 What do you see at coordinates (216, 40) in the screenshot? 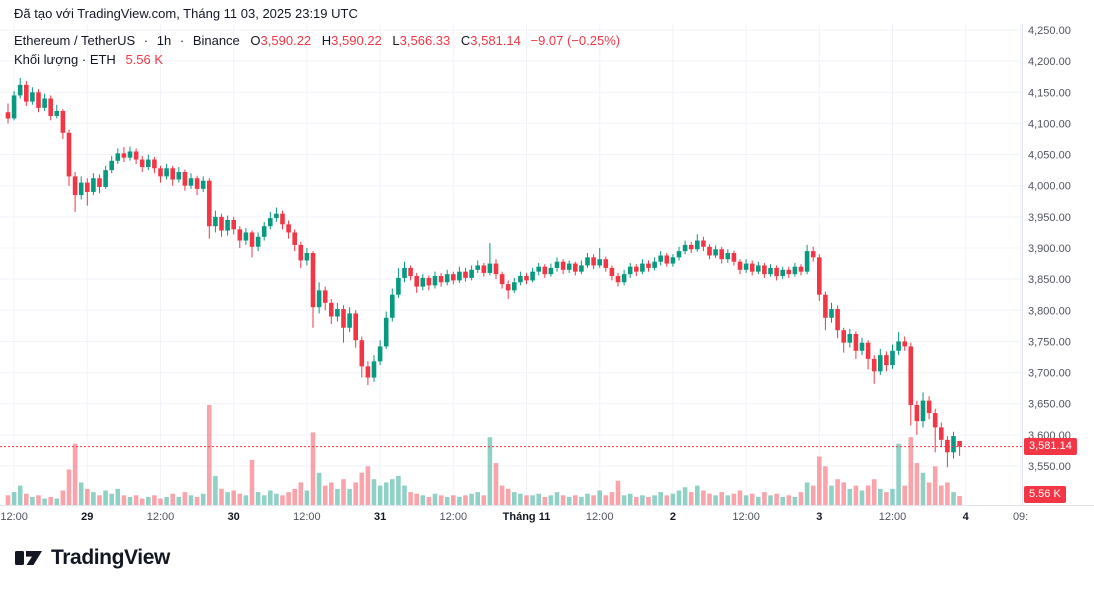
I see `exchange-label: Binance` at bounding box center [216, 40].